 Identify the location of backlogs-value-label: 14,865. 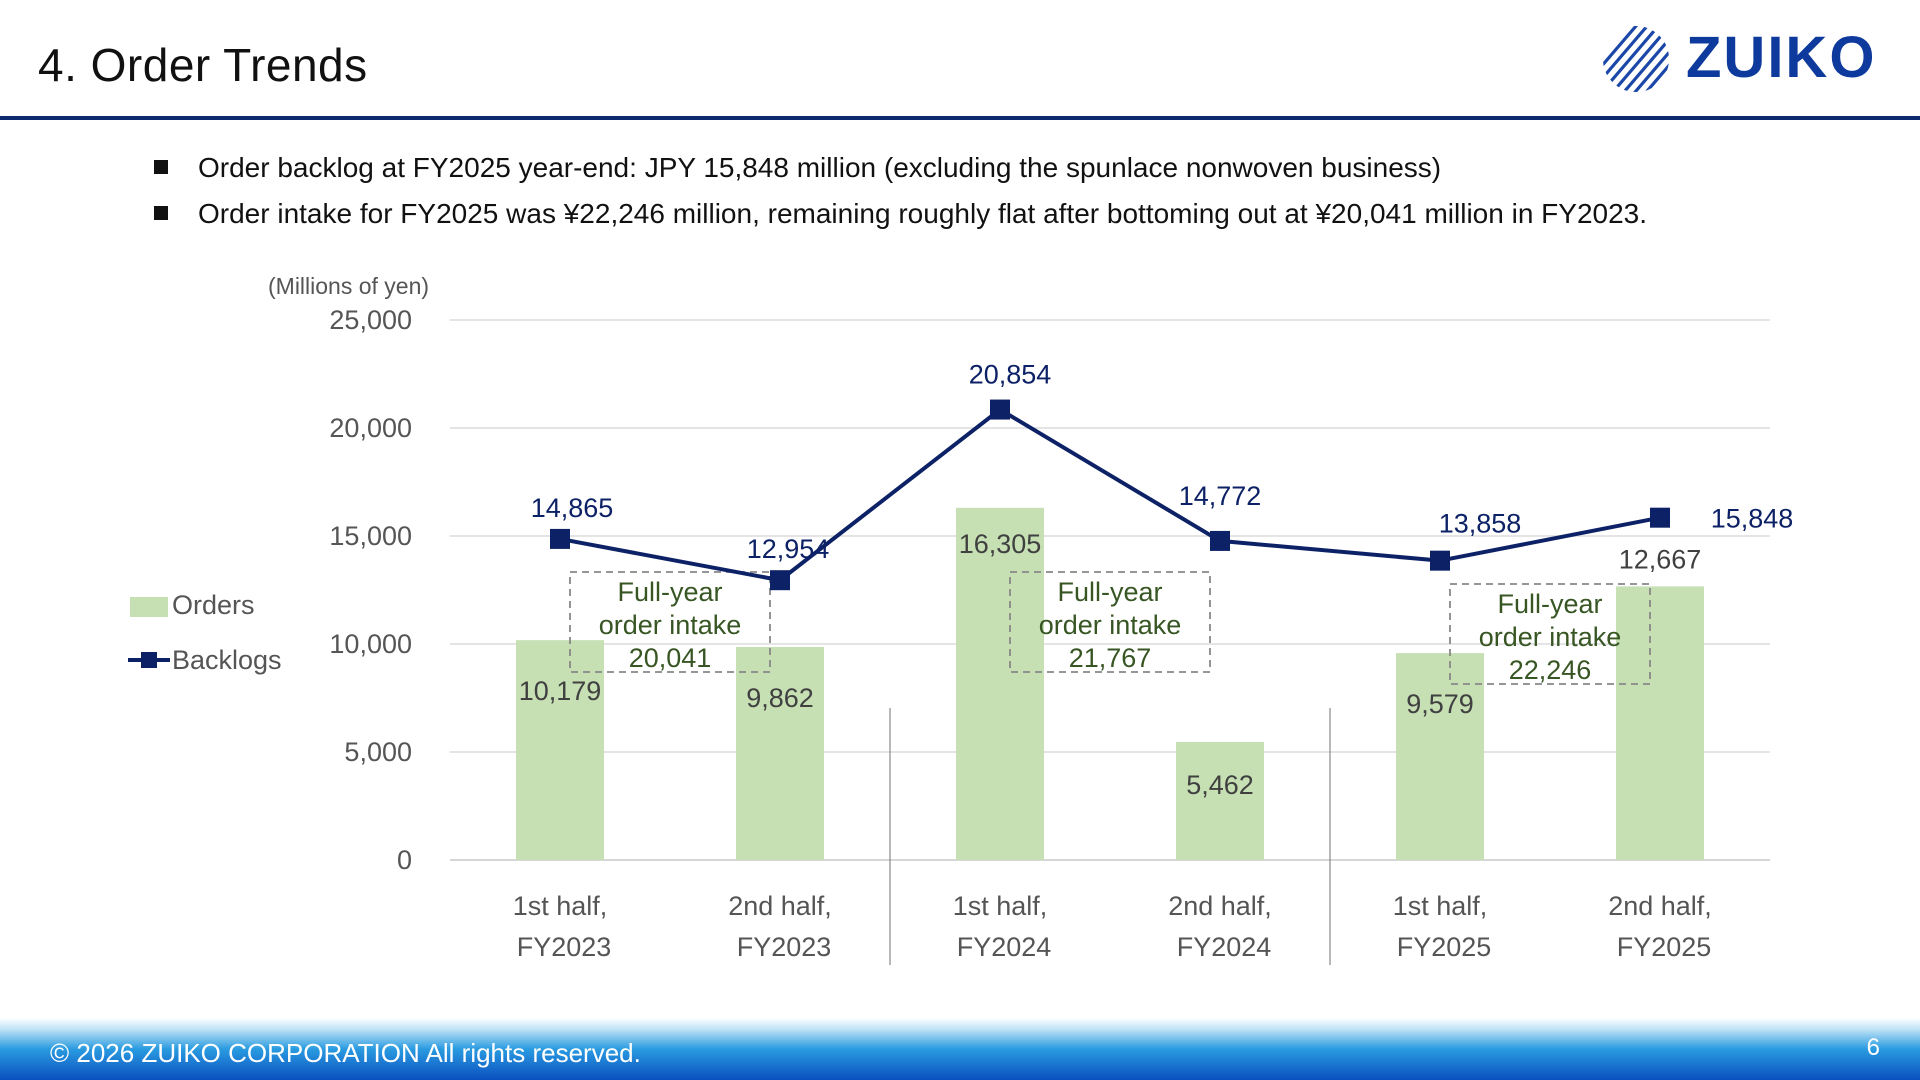
(572, 508).